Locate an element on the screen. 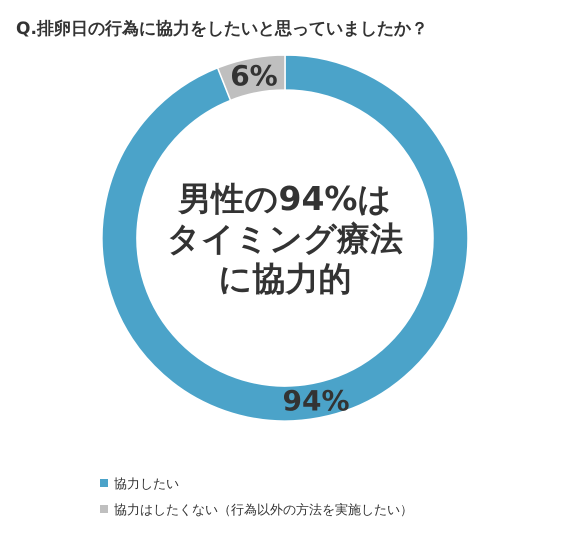 Image resolution: width=567 pixels, height=533 pixels. text: タイミング療法 is located at coordinates (285, 238).